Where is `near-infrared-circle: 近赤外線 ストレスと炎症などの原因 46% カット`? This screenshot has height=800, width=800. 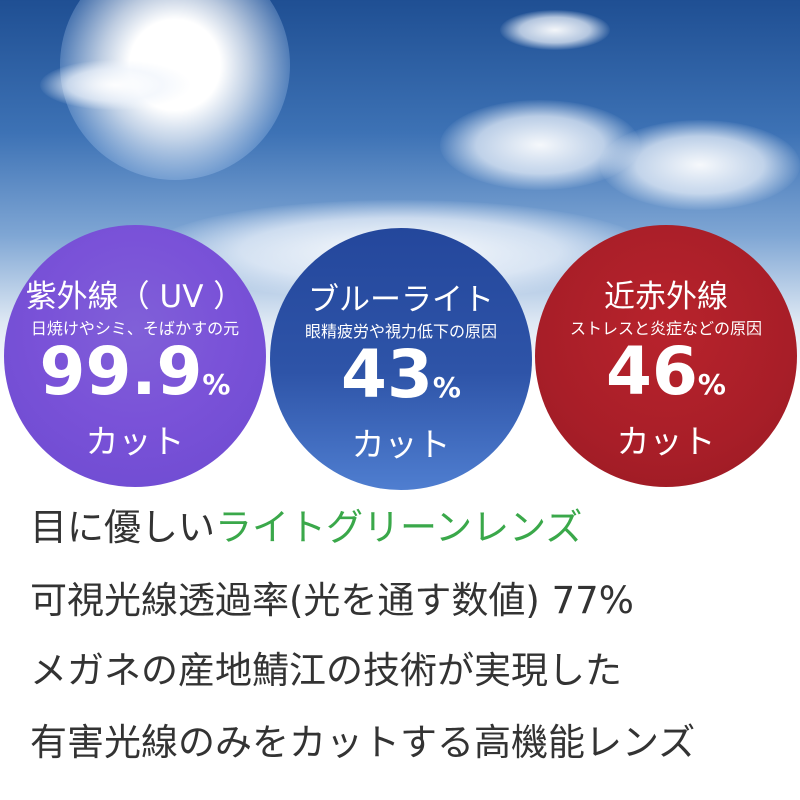 near-infrared-circle: 近赤外線 ストレスと炎症などの原因 46% カット is located at coordinates (666, 356).